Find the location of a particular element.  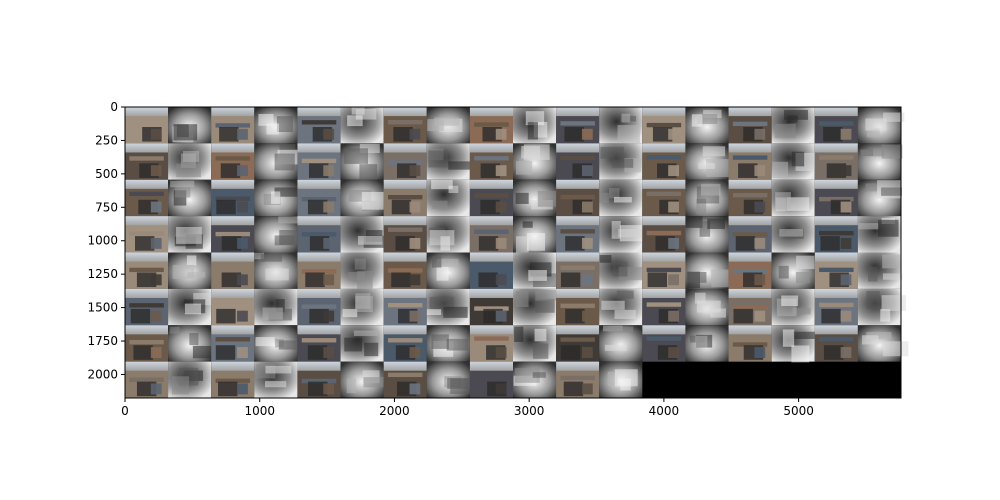

x-tick-label: 1000 is located at coordinates (259, 411).